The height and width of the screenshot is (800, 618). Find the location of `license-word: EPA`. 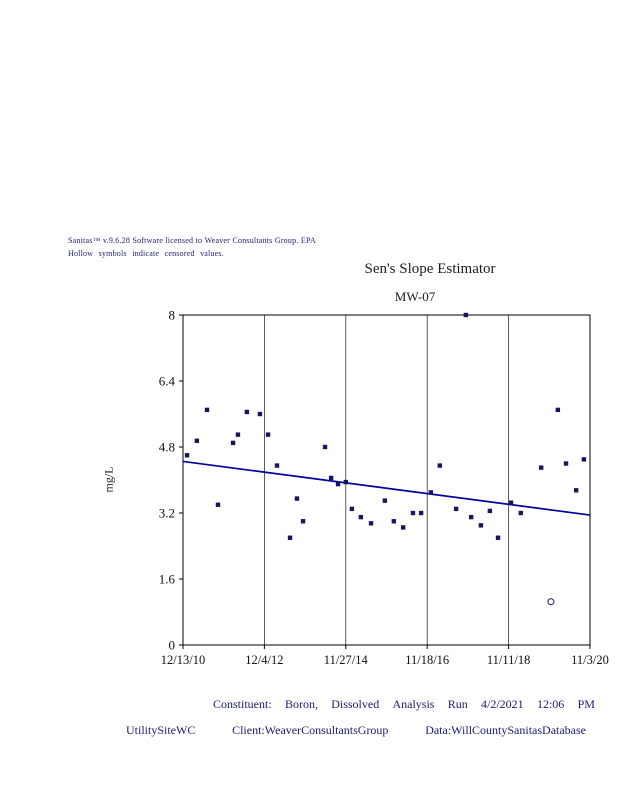

license-word: EPA is located at coordinates (308, 240).